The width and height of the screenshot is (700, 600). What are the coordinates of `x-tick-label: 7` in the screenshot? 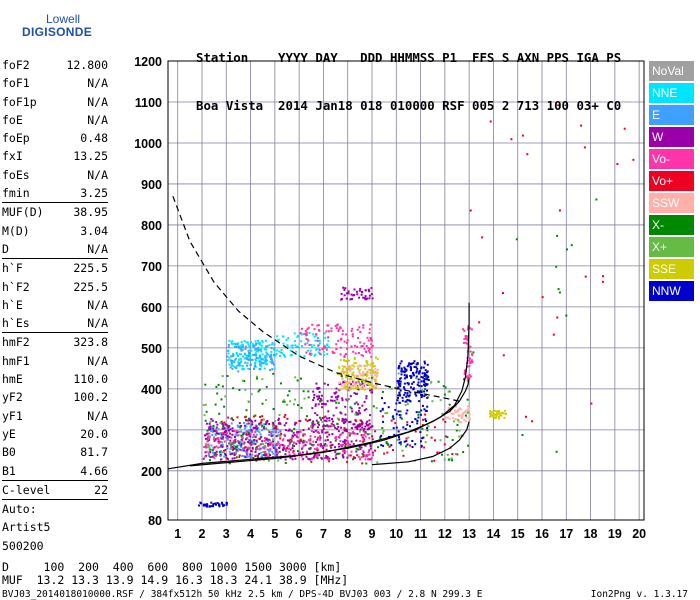 It's located at (323, 534).